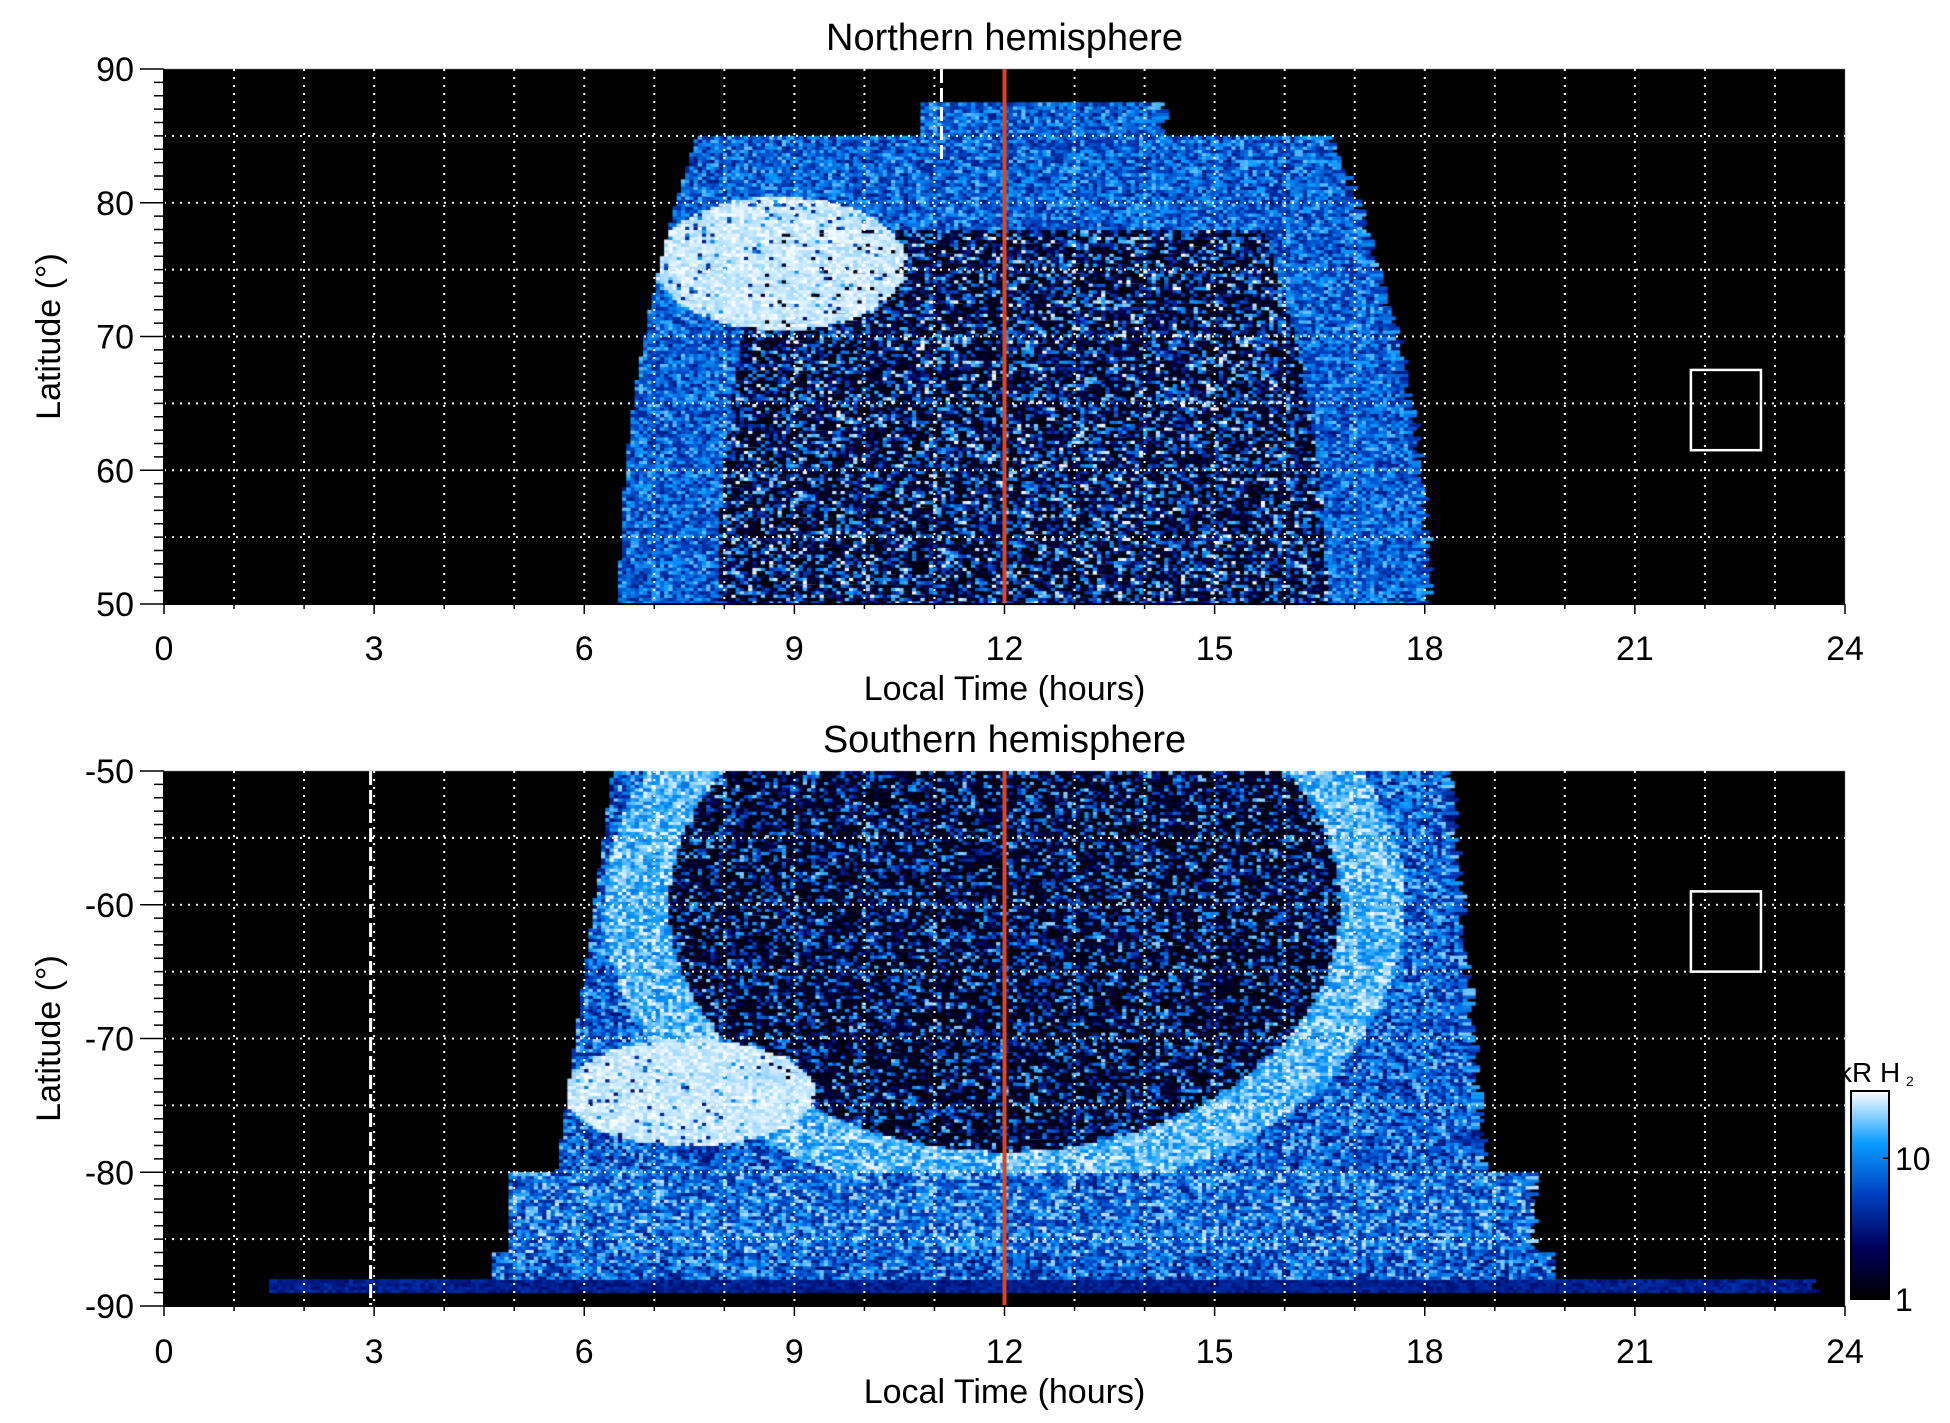 The image size is (1950, 1423). Describe the element at coordinates (1910, 1081) in the screenshot. I see `colorbar-label-subscript: 2` at that location.